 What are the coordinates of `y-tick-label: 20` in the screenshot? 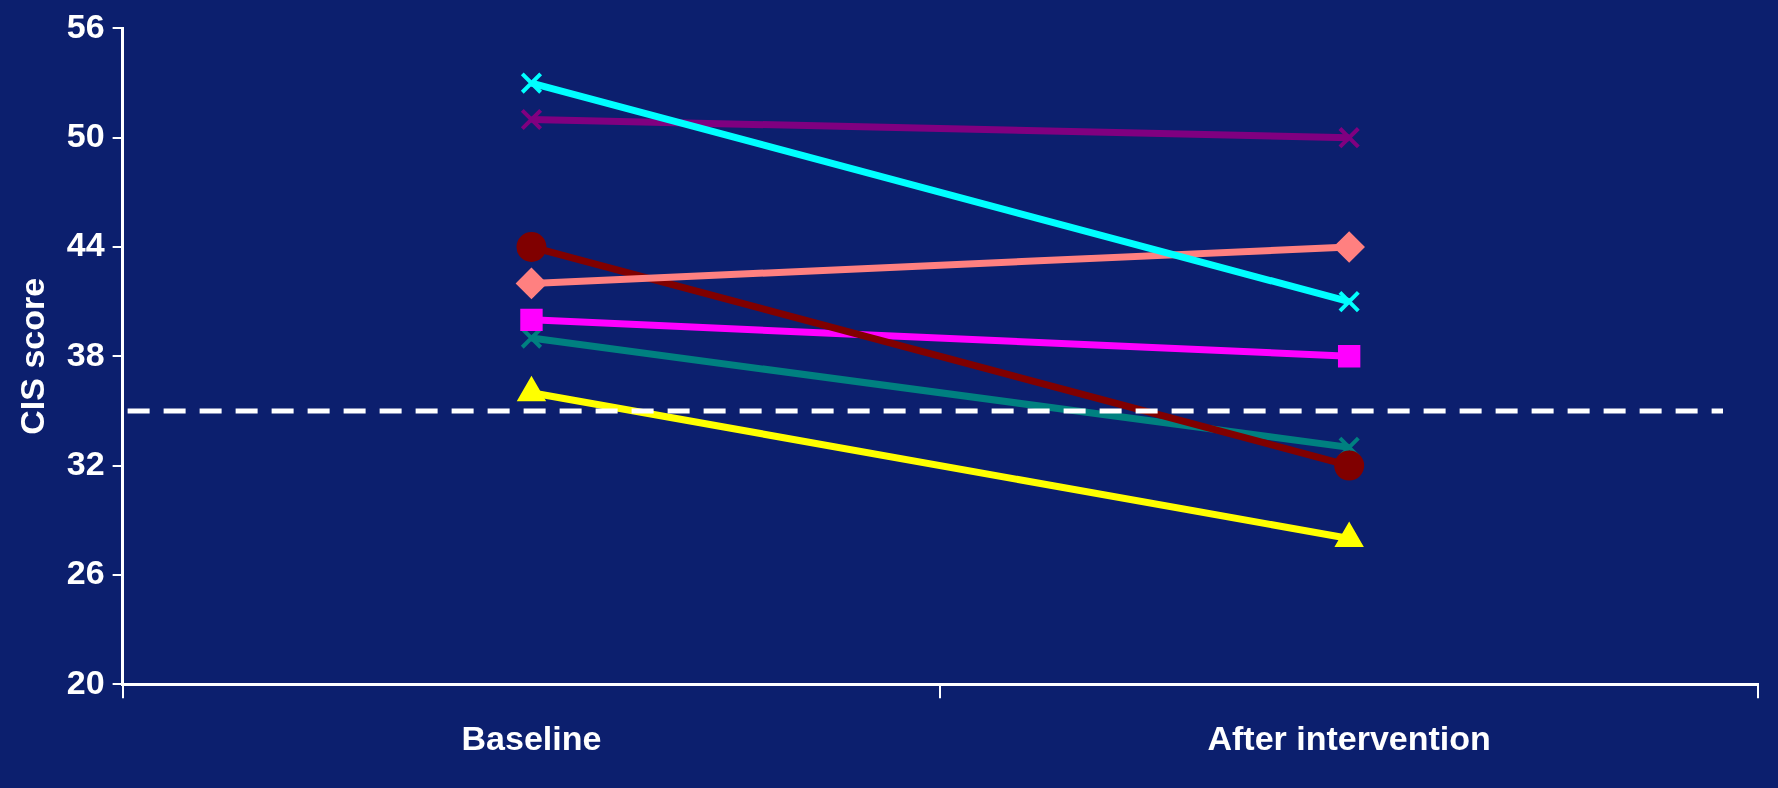 It's located at (85, 681).